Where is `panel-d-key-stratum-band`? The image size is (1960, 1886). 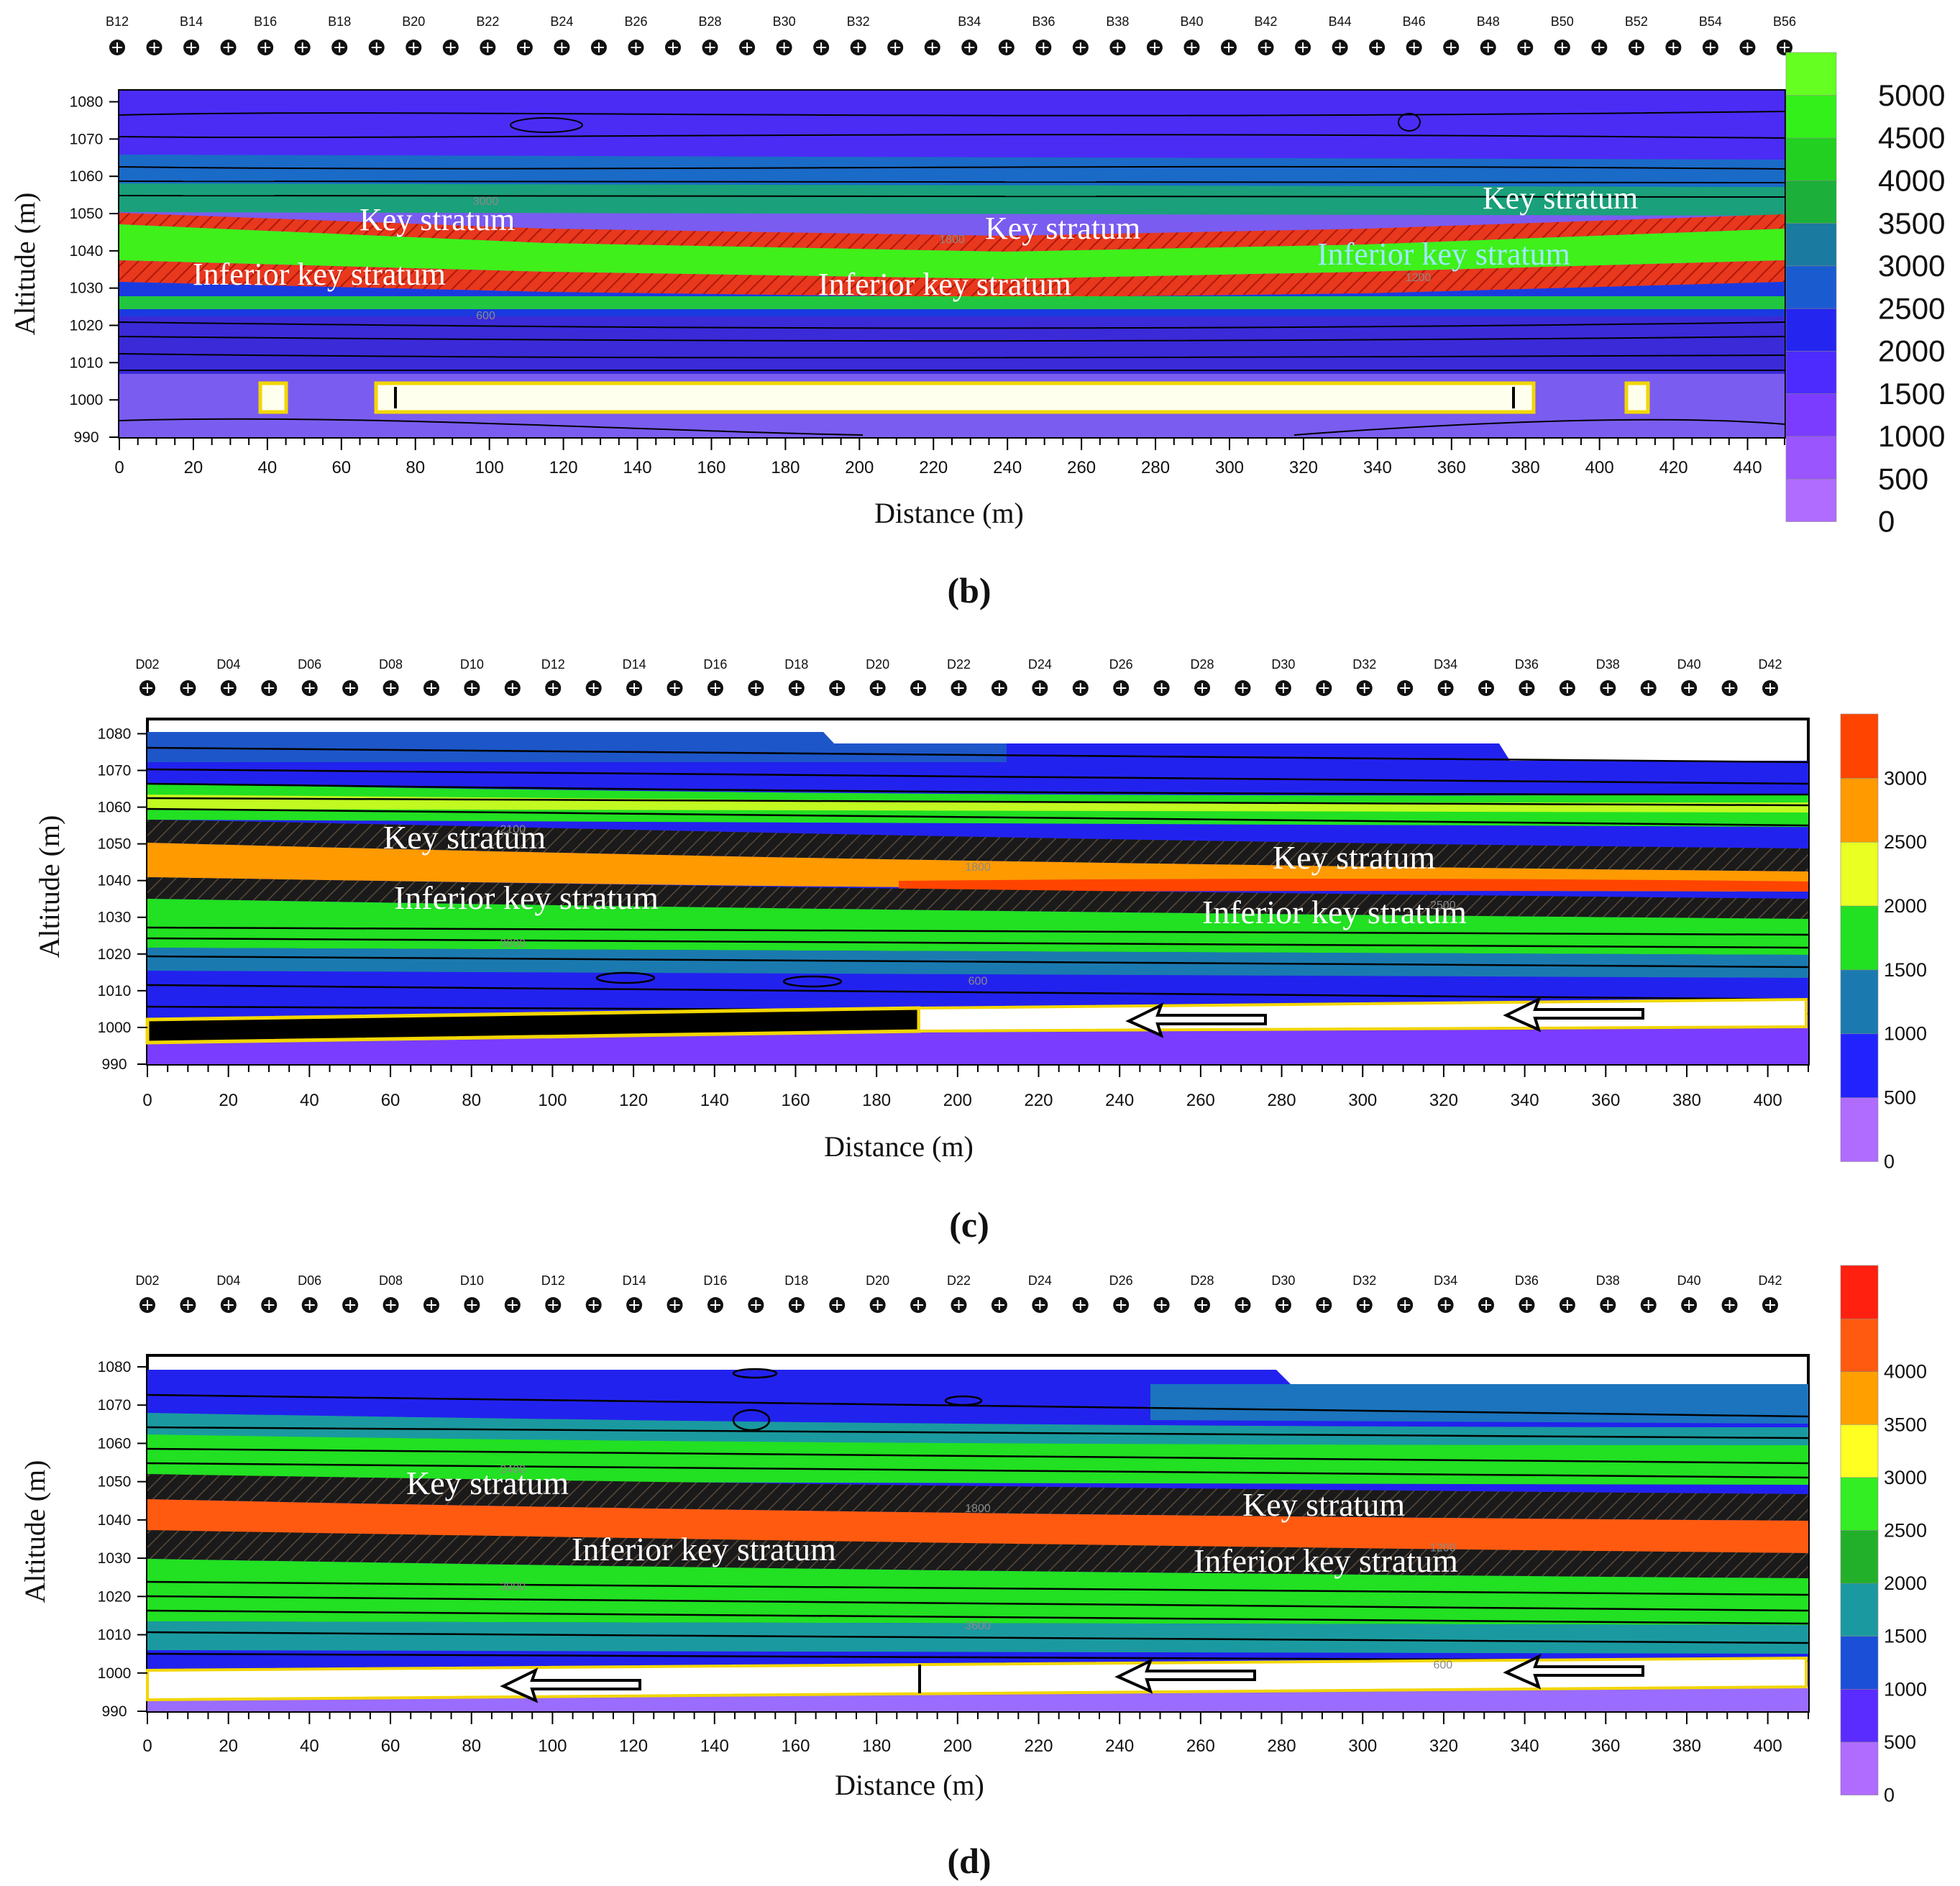 panel-d-key-stratum-band is located at coordinates (977, 1497).